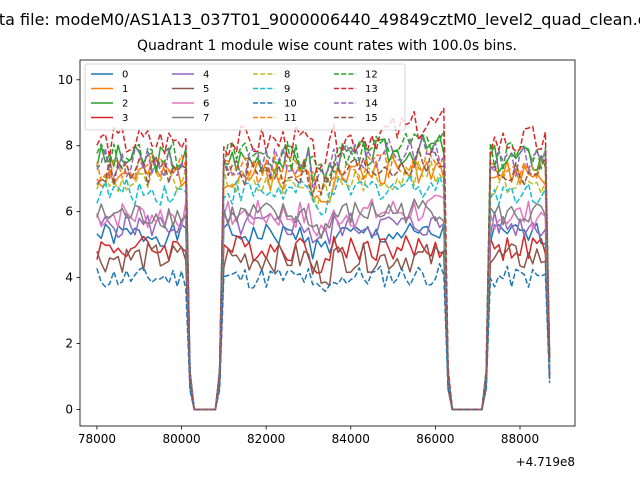  Describe the element at coordinates (125, 118) in the screenshot. I see `legend-label-3: 3` at that location.